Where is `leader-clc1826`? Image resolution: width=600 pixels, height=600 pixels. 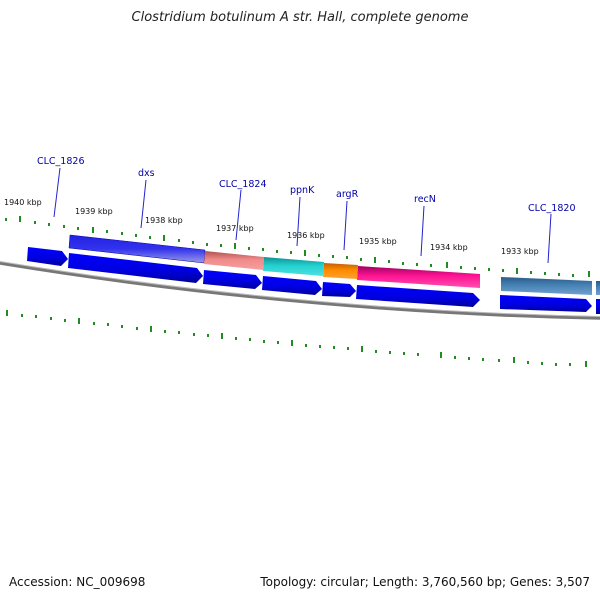
leader-clc1826 is located at coordinates (57, 192).